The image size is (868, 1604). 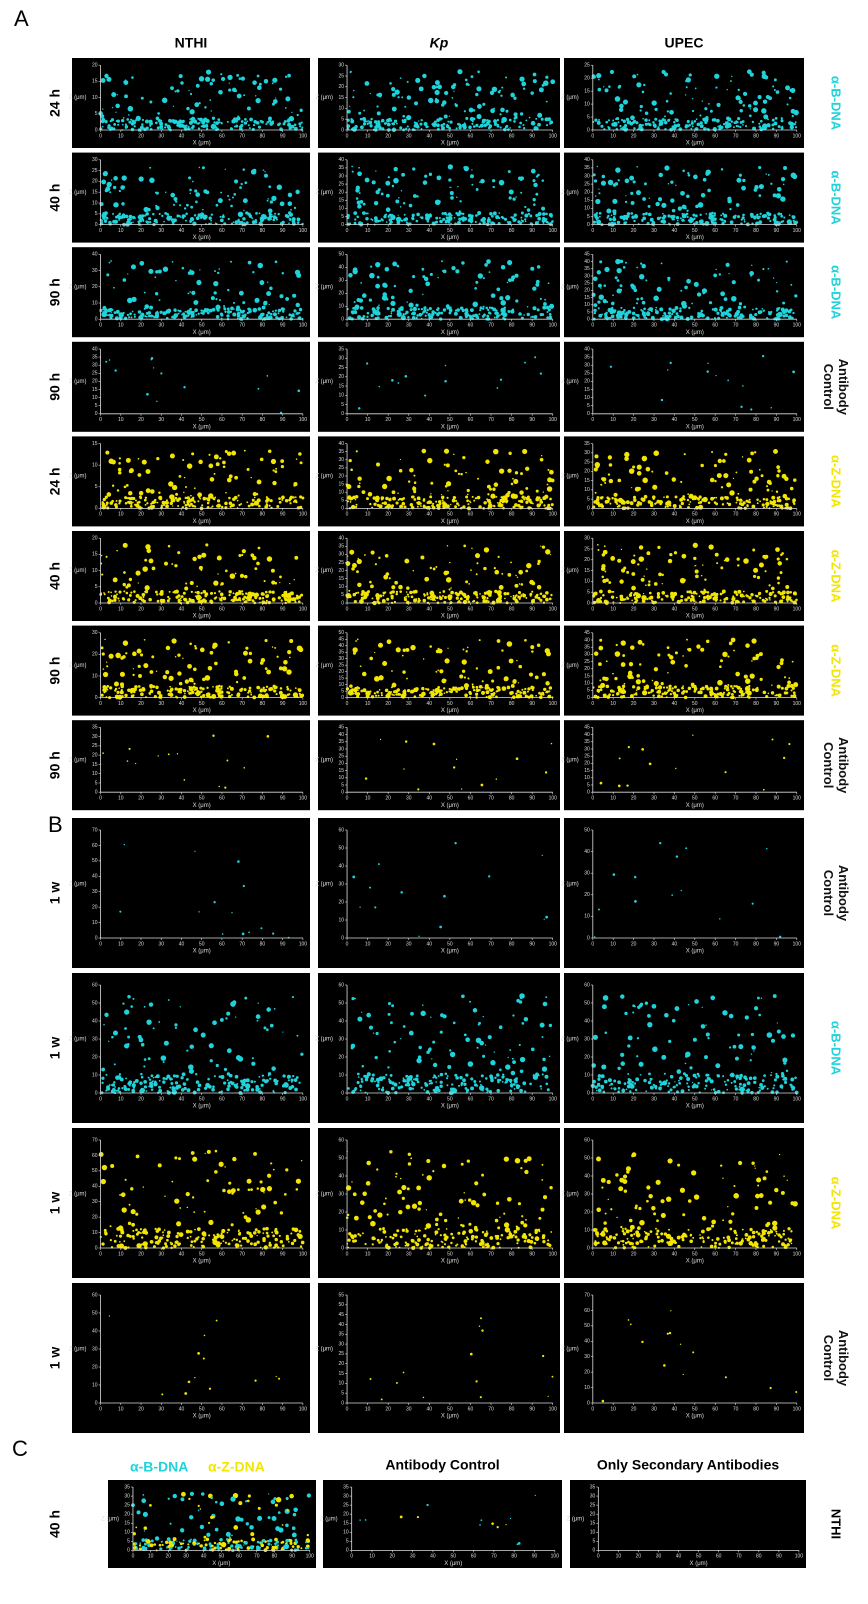 What do you see at coordinates (797, 136) in the screenshot?
I see `x-tick-label: 100` at bounding box center [797, 136].